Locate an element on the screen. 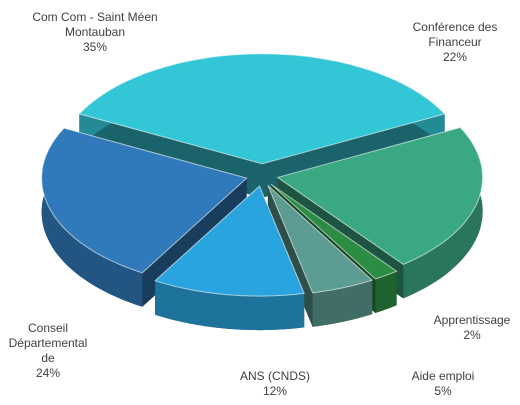  category-label: Conseil Départemental de is located at coordinates (48, 343).